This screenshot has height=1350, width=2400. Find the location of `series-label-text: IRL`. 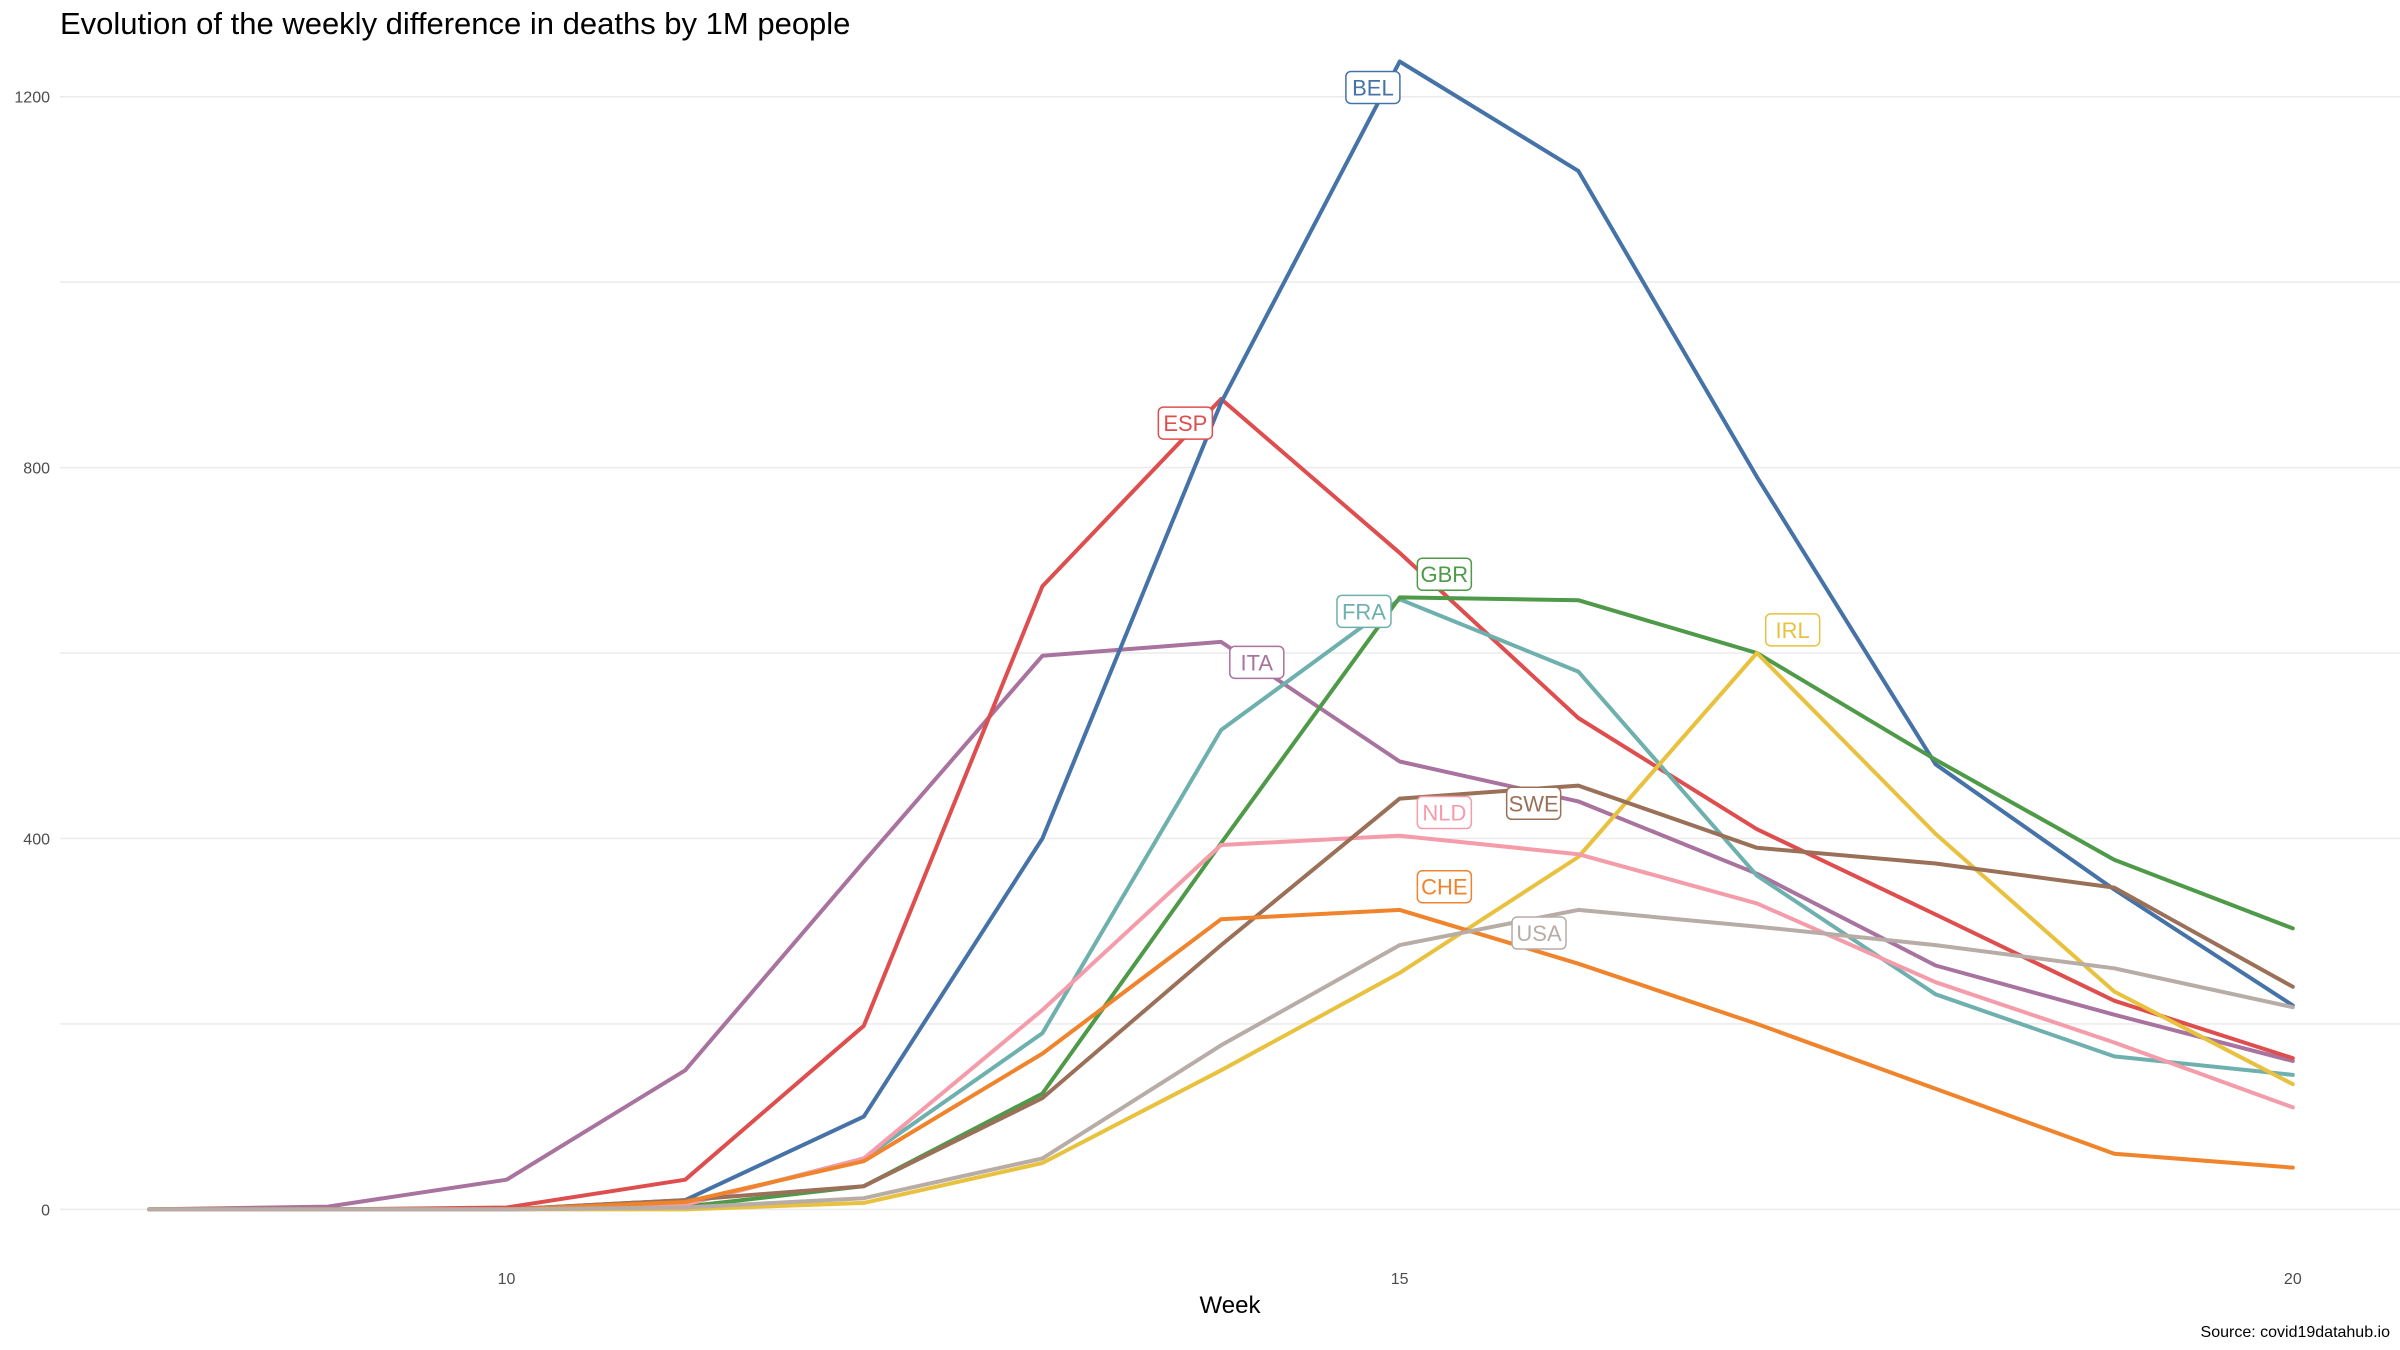

series-label-text: IRL is located at coordinates (1793, 630).